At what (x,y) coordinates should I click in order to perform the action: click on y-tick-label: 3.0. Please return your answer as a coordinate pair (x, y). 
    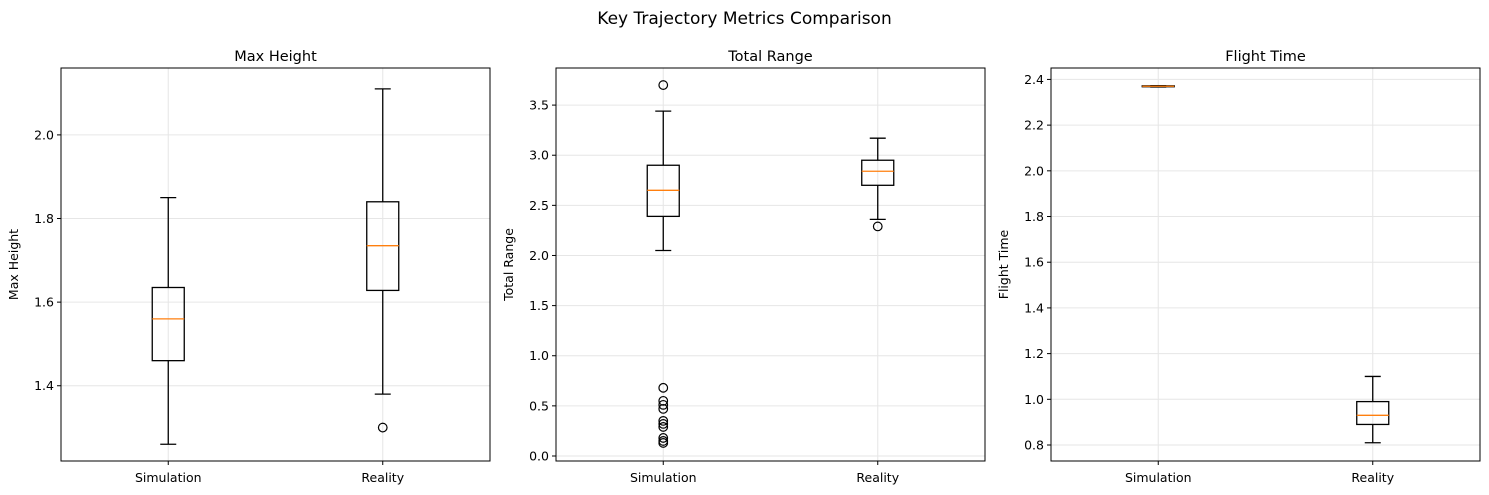
    Looking at the image, I should click on (539, 155).